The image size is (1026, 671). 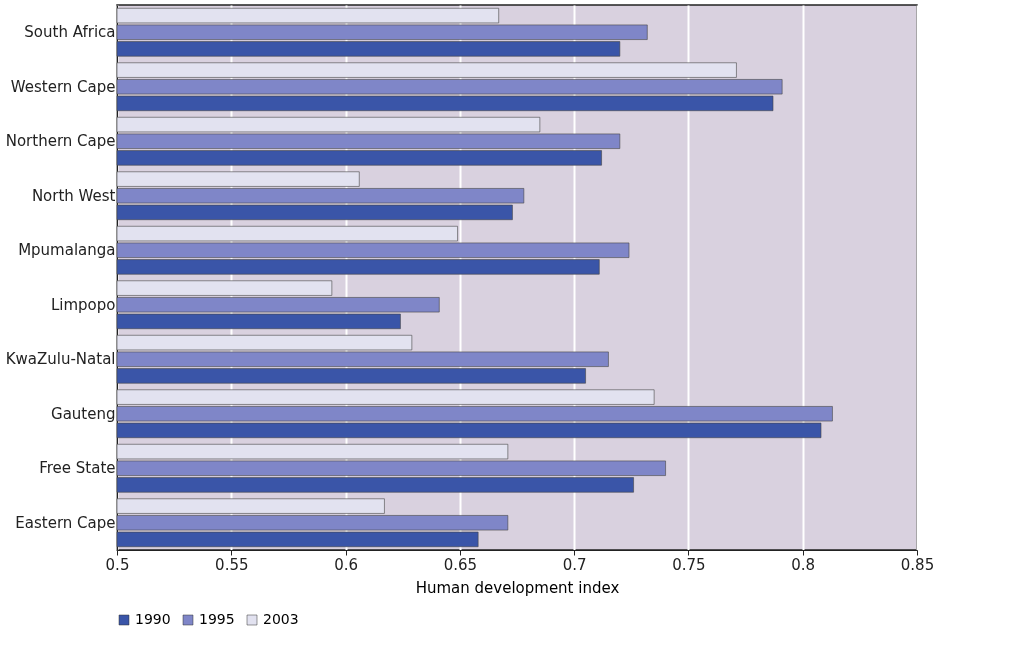 What do you see at coordinates (803, 564) in the screenshot?
I see `x-tick-label: 0.8` at bounding box center [803, 564].